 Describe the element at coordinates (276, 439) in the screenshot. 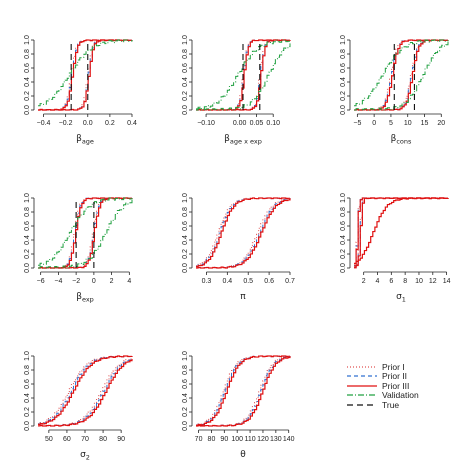

I see `x-tick-label: 130` at that location.